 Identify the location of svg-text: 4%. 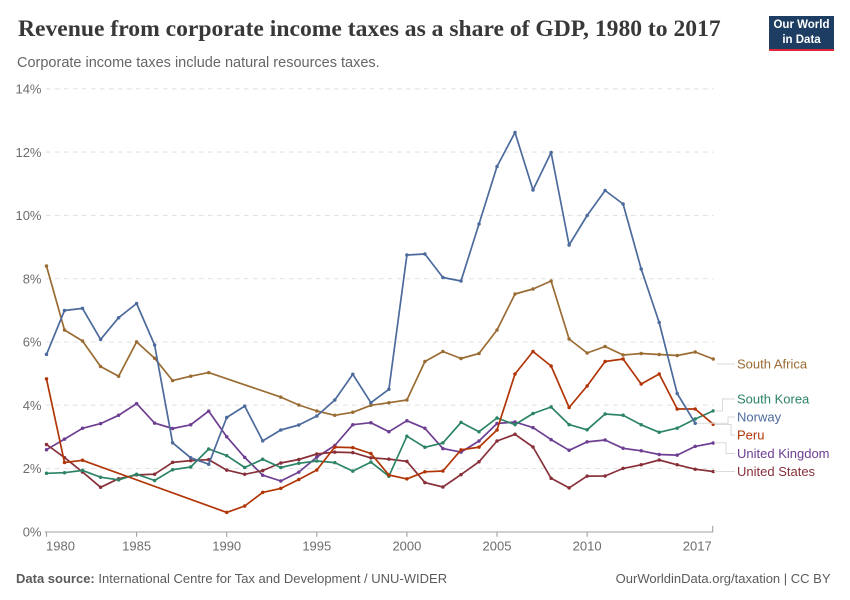
(32, 405).